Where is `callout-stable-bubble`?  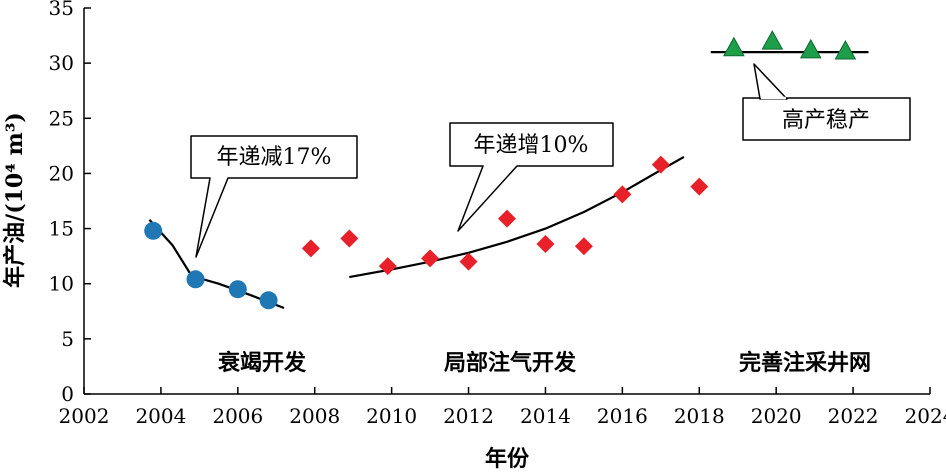 callout-stable-bubble is located at coordinates (826, 119).